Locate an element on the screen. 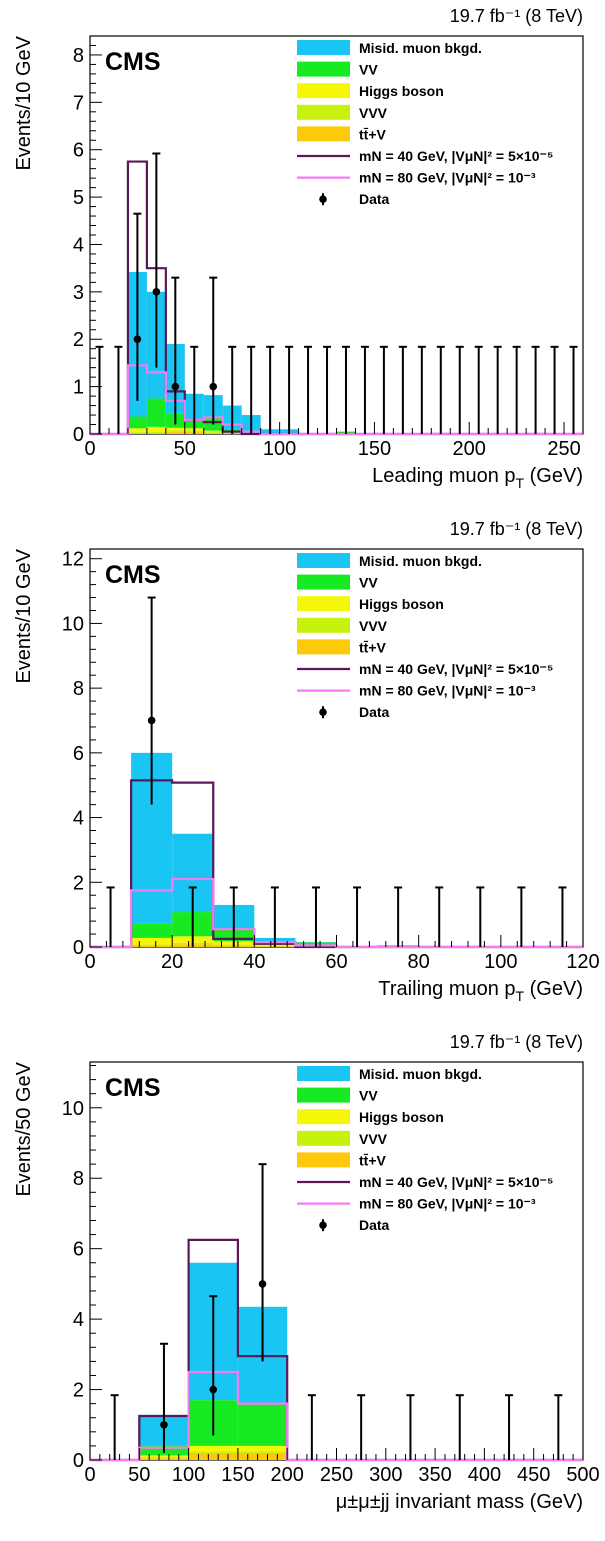 The image size is (605, 1541). x-tick-label-60: 60 is located at coordinates (336, 962).